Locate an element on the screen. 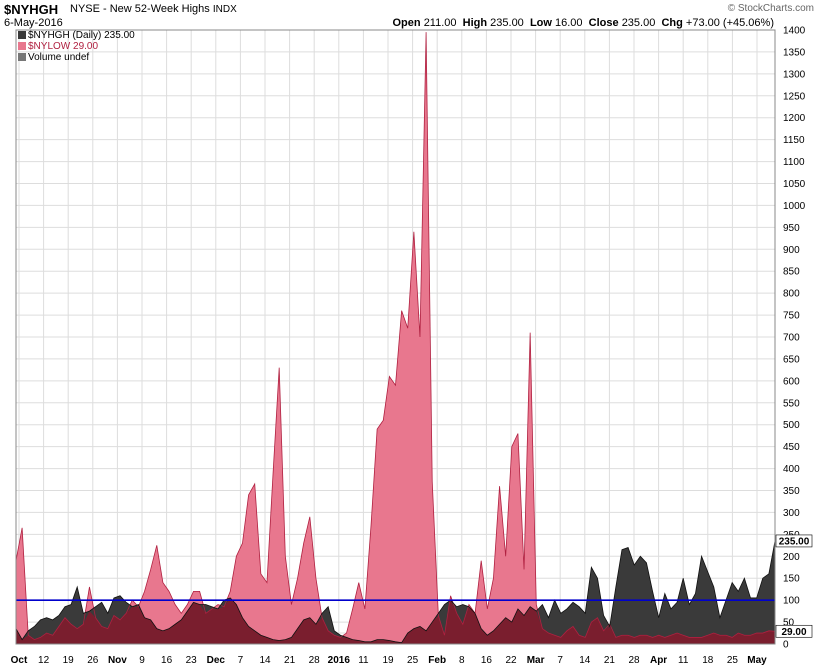 The height and width of the screenshot is (668, 820). y-tick-label: 750 is located at coordinates (791, 316).